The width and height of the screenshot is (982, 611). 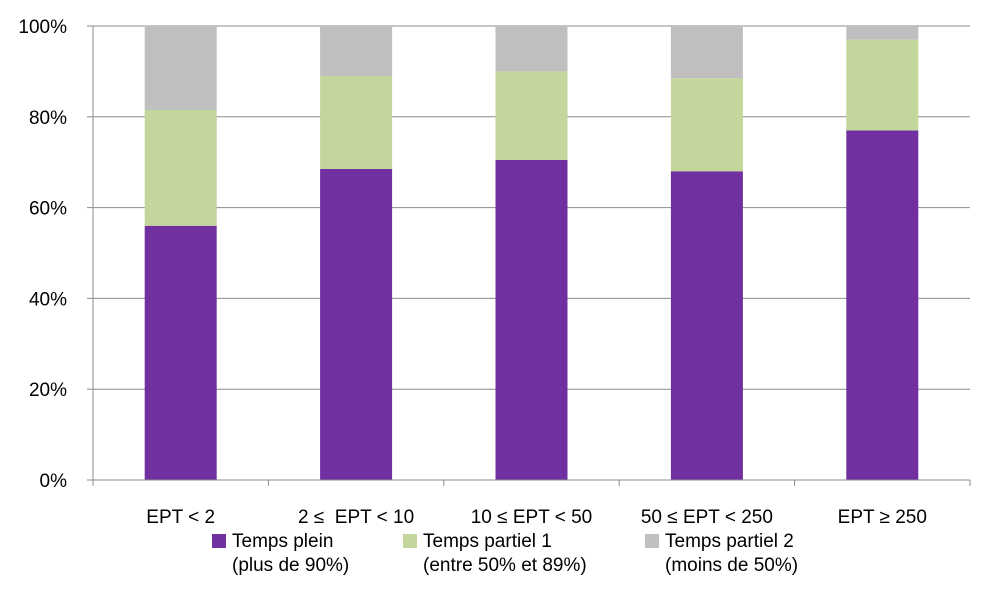 I want to click on x-tick-label: EPT ≥ 250, so click(x=882, y=517).